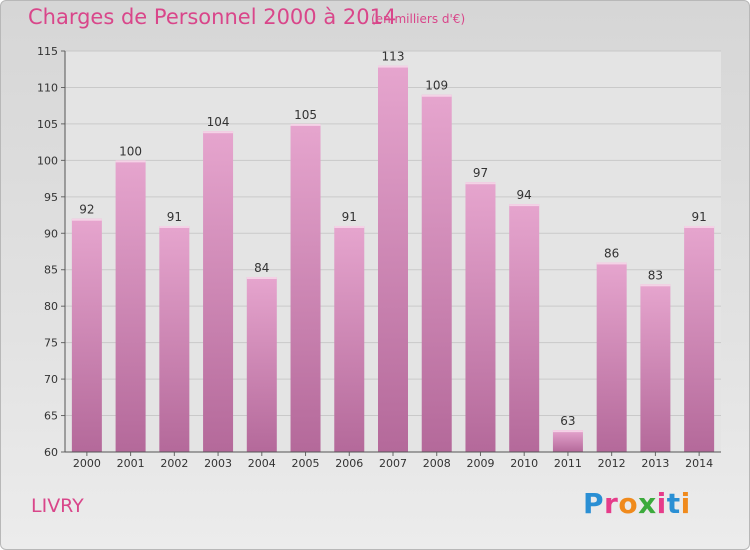  What do you see at coordinates (131, 463) in the screenshot?
I see `x-tick-label: 2001` at bounding box center [131, 463].